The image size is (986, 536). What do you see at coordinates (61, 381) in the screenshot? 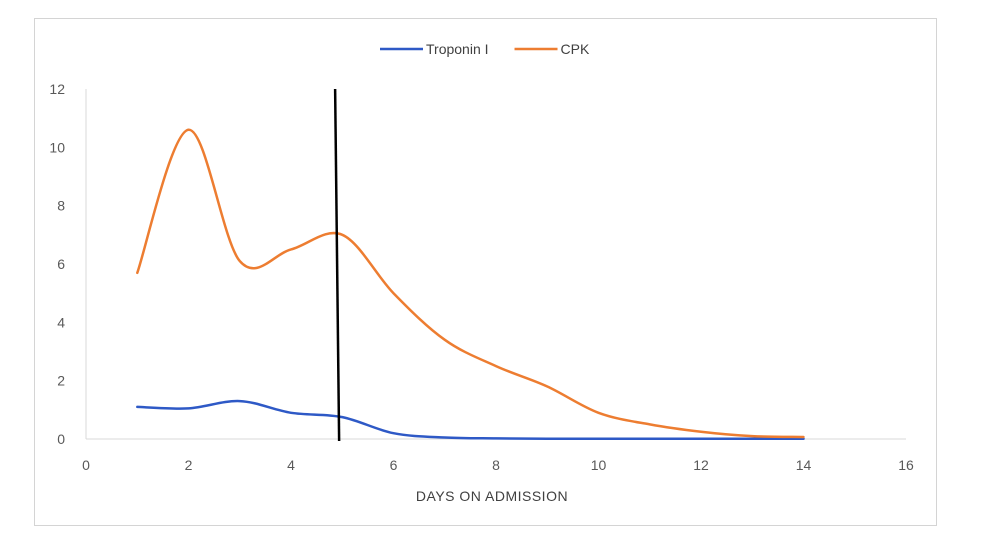
I see `y-tick-label: 2` at bounding box center [61, 381].